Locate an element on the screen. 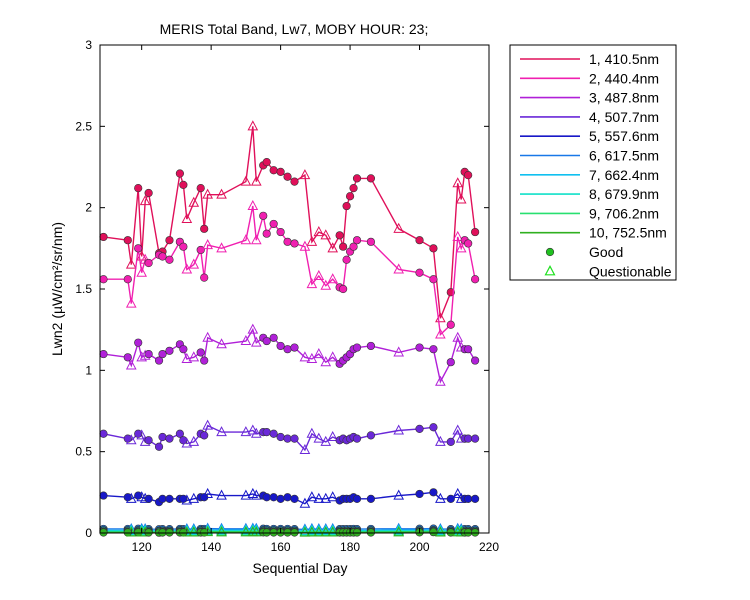 The width and height of the screenshot is (750, 600). legend-label: Questionable is located at coordinates (630, 271).